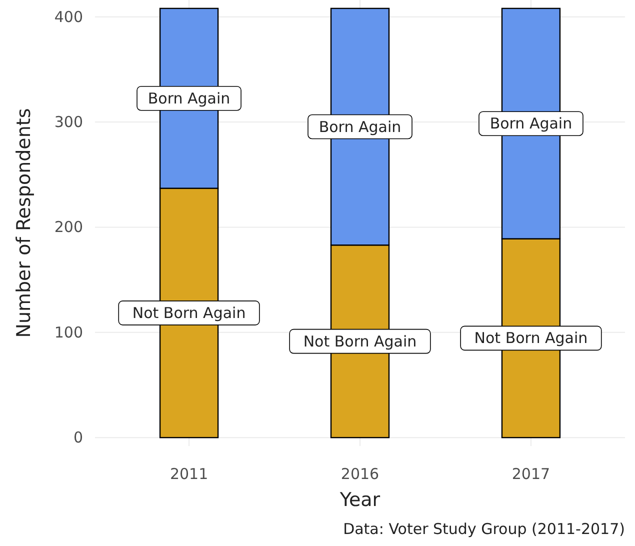 The image size is (635, 546). I want to click on x-tick-label: 2011, so click(189, 474).